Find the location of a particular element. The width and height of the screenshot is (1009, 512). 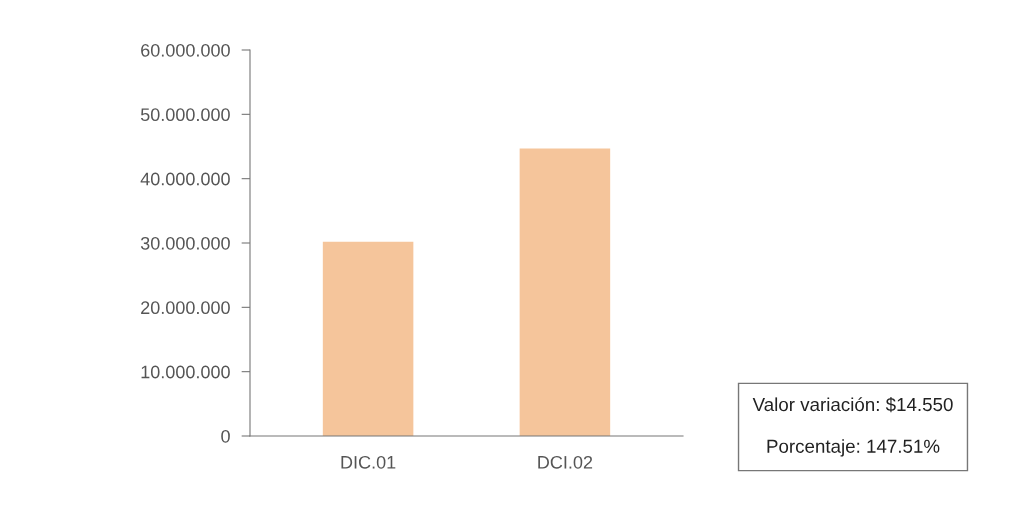

y-tick-label: 50.000.000 is located at coordinates (185, 115).